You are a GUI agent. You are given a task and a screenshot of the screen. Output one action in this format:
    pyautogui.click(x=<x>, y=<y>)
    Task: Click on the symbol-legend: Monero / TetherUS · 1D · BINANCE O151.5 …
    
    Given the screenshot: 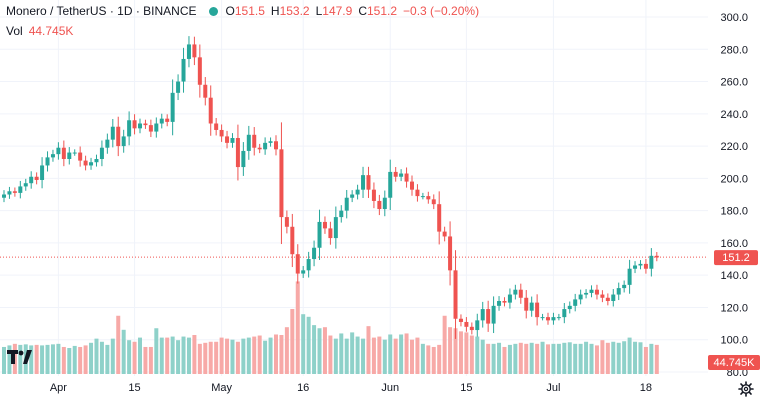 What is the action you would take?
    pyautogui.click(x=242, y=11)
    